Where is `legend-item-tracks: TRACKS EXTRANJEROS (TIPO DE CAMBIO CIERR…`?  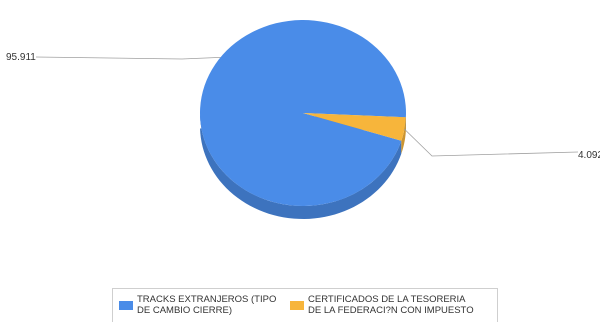
legend-item-tracks: TRACKS EXTRANJEROS (TIPO DE CAMBIO CIERR… is located at coordinates (197, 305).